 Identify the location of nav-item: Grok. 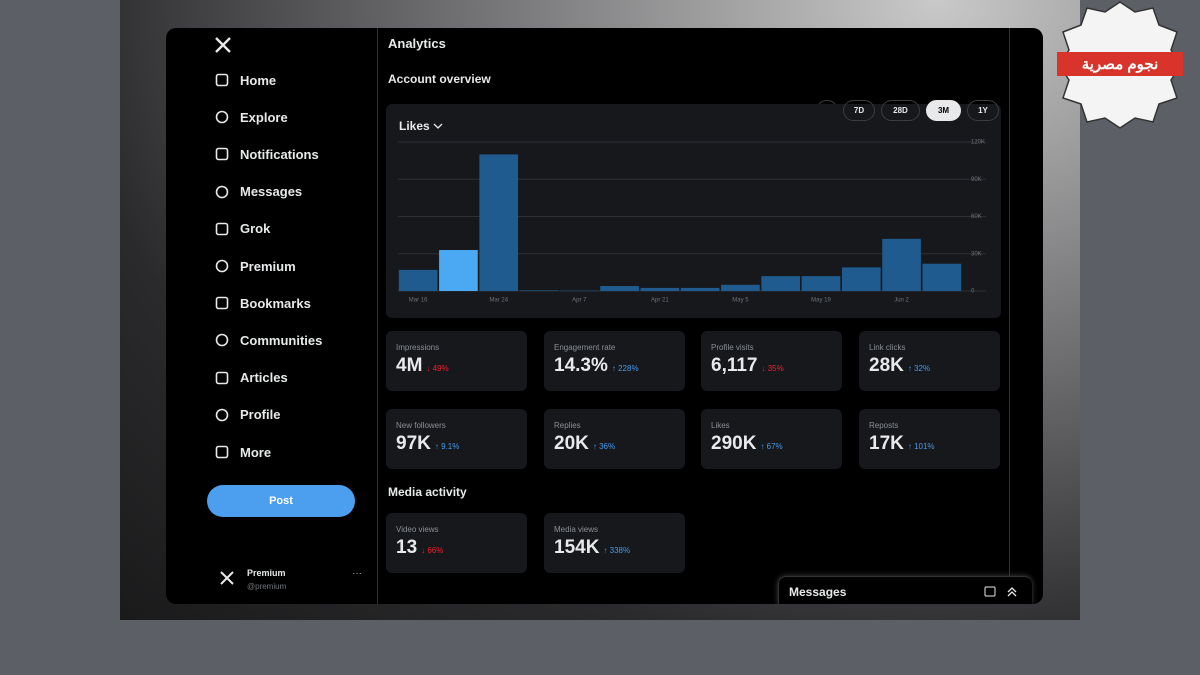
(242, 229).